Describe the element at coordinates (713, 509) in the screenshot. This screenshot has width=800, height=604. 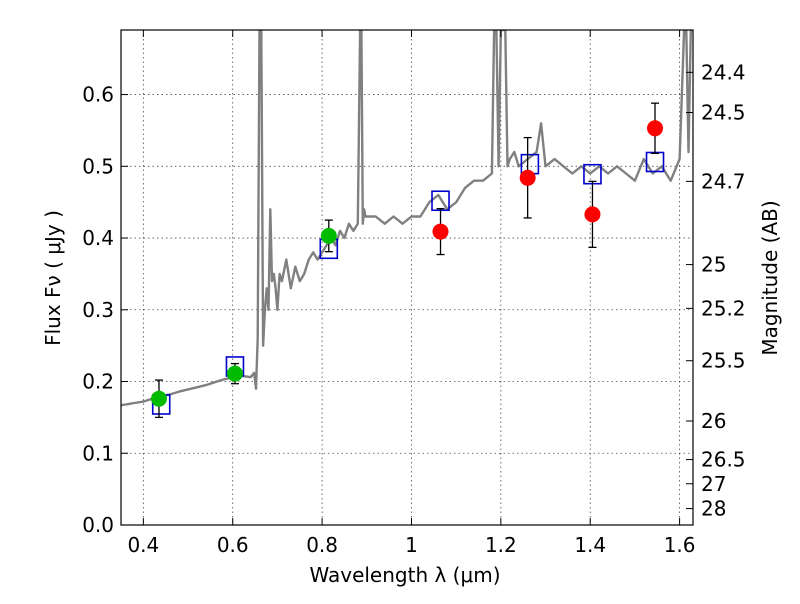
I see `y2-tick-label: 28` at that location.